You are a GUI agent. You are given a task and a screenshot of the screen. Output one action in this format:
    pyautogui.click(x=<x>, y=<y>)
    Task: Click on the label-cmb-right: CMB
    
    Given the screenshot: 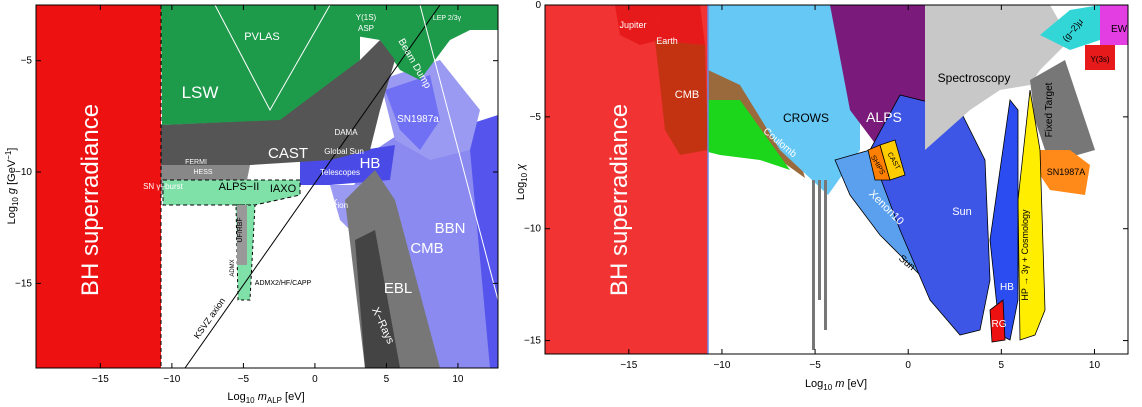 What is the action you would take?
    pyautogui.click(x=687, y=95)
    